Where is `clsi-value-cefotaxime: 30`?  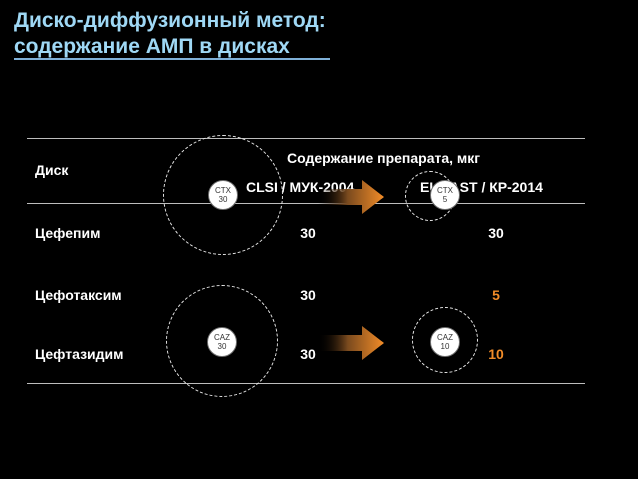 clsi-value-cefotaxime: 30 is located at coordinates (308, 295).